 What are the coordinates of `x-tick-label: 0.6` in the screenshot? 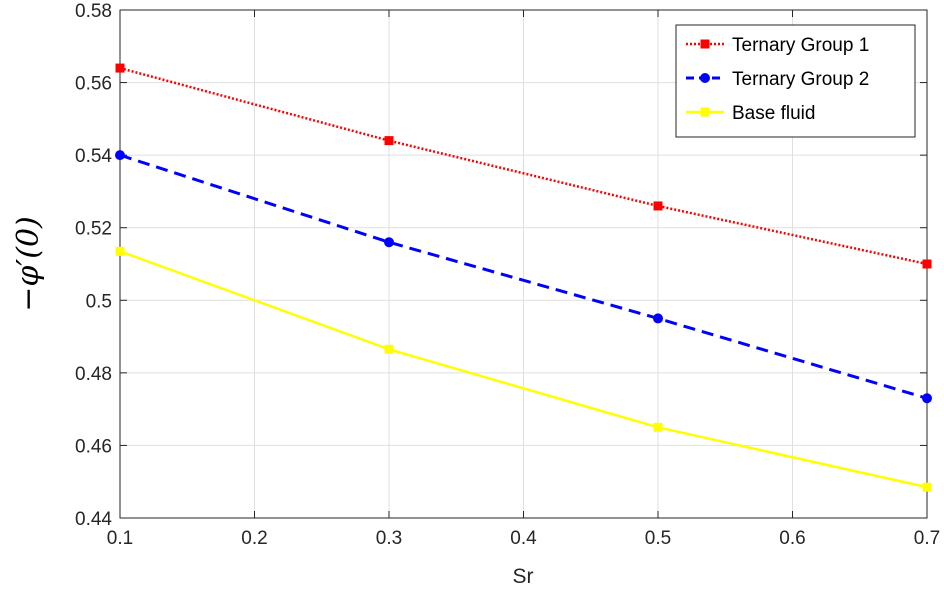 It's located at (792, 538).